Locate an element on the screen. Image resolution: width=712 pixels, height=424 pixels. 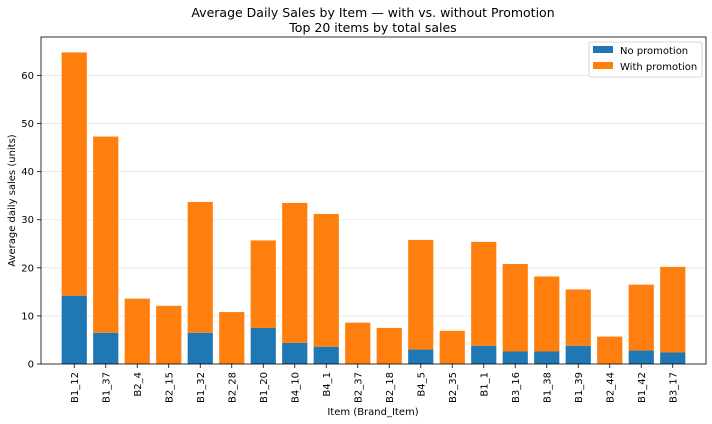
y-tick-label: 0 is located at coordinates (31, 365).